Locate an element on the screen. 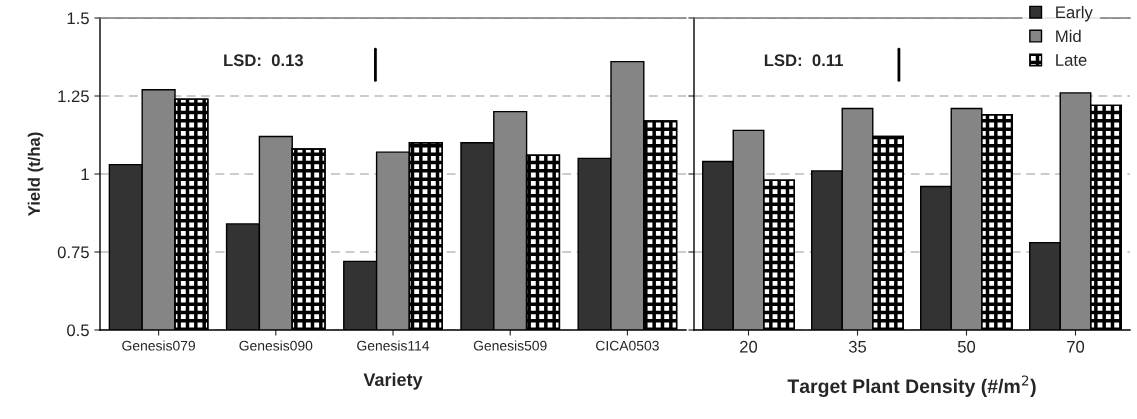 The image size is (1137, 419). legend-label: Early is located at coordinates (1074, 13).